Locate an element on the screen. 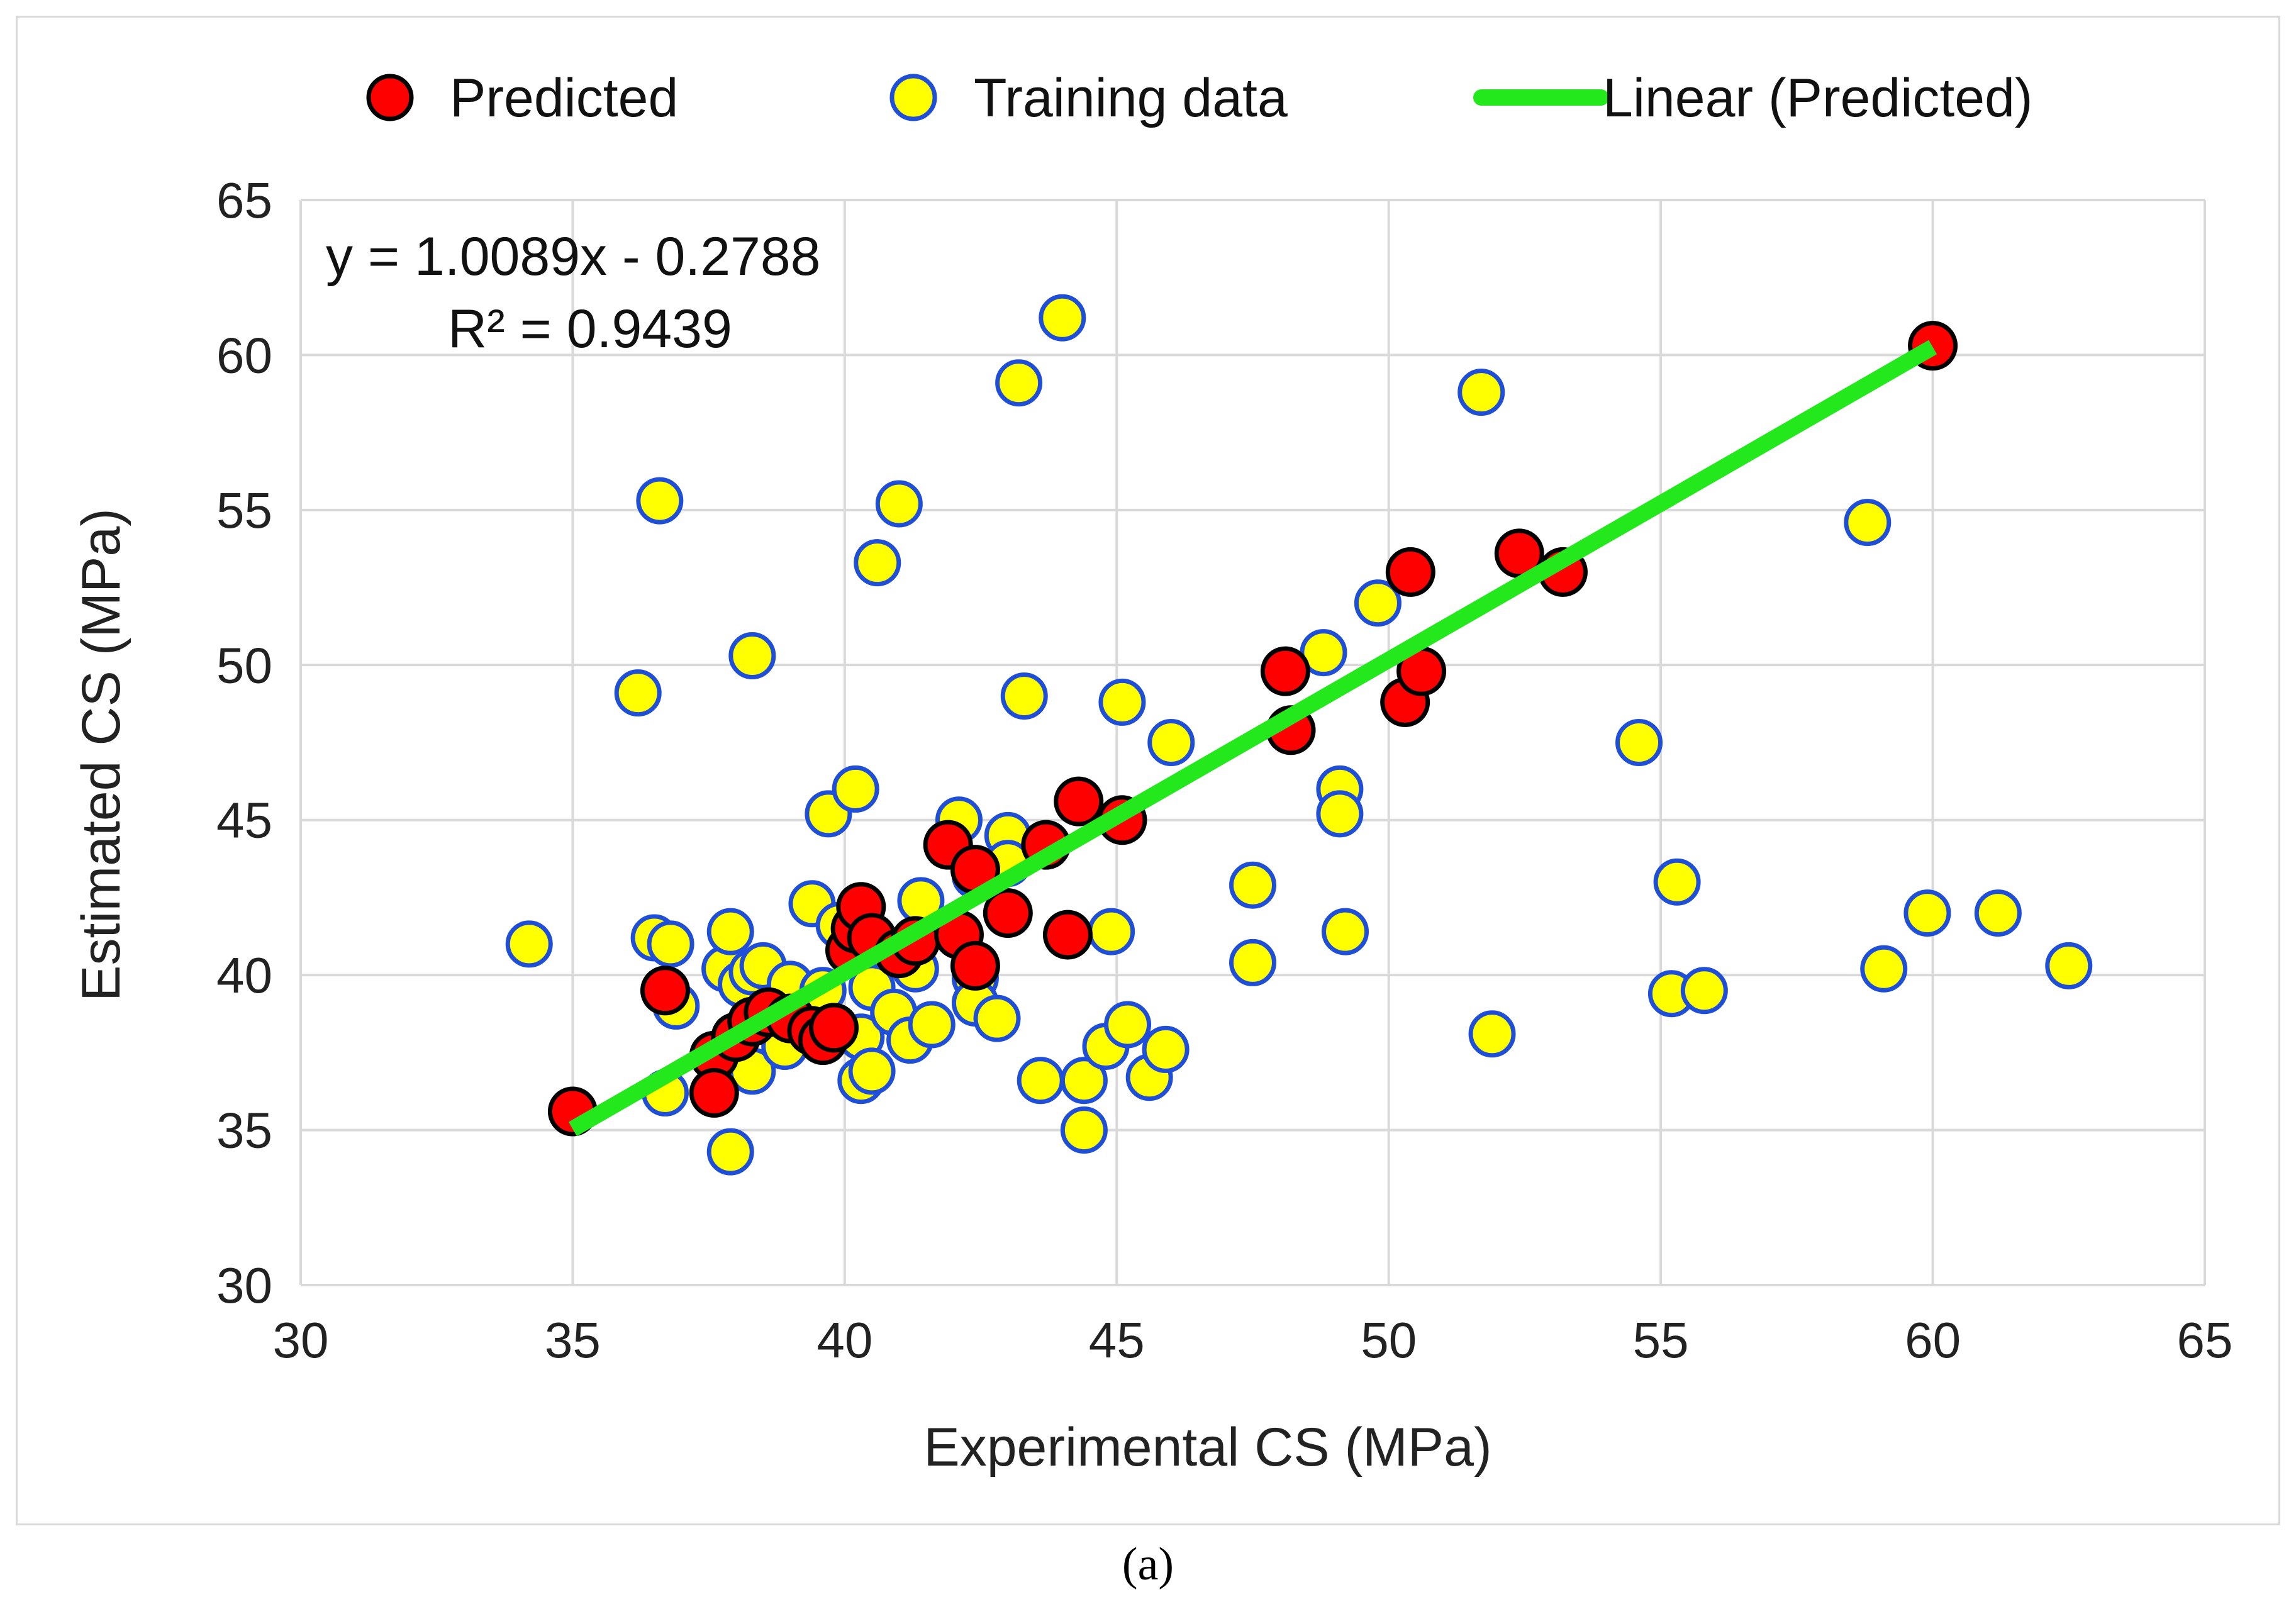  y-tick-label: 40 is located at coordinates (244, 975).